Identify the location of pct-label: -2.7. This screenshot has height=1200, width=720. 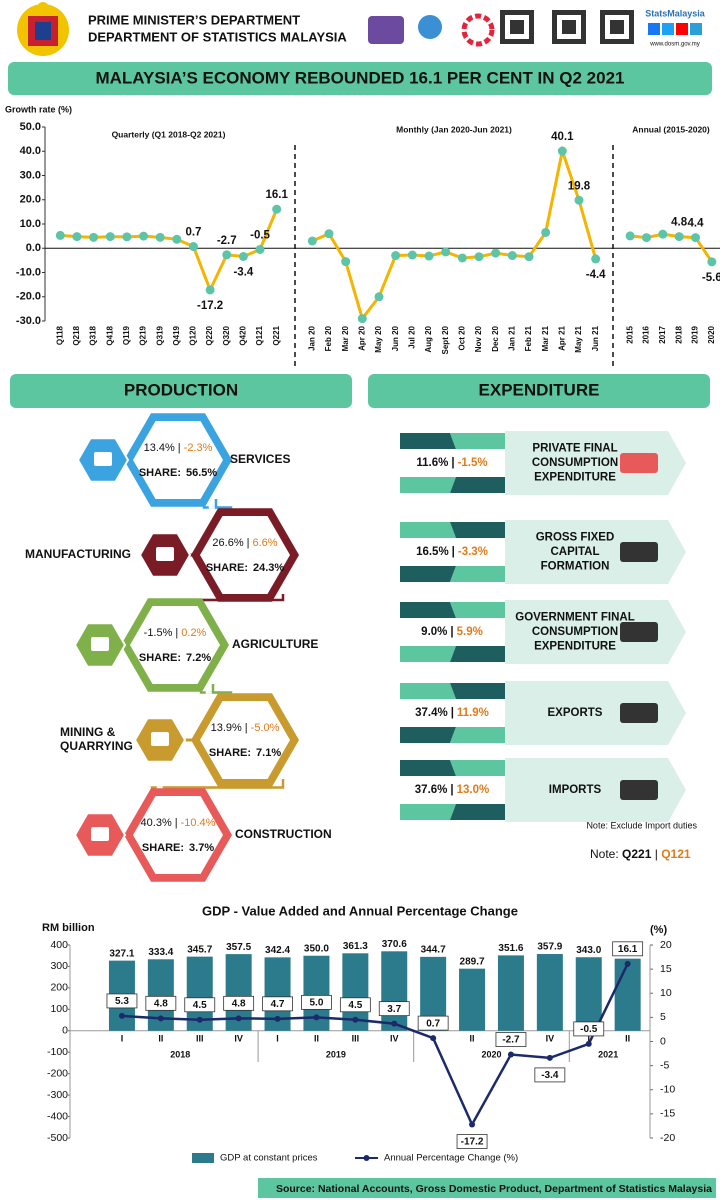
(511, 1040).